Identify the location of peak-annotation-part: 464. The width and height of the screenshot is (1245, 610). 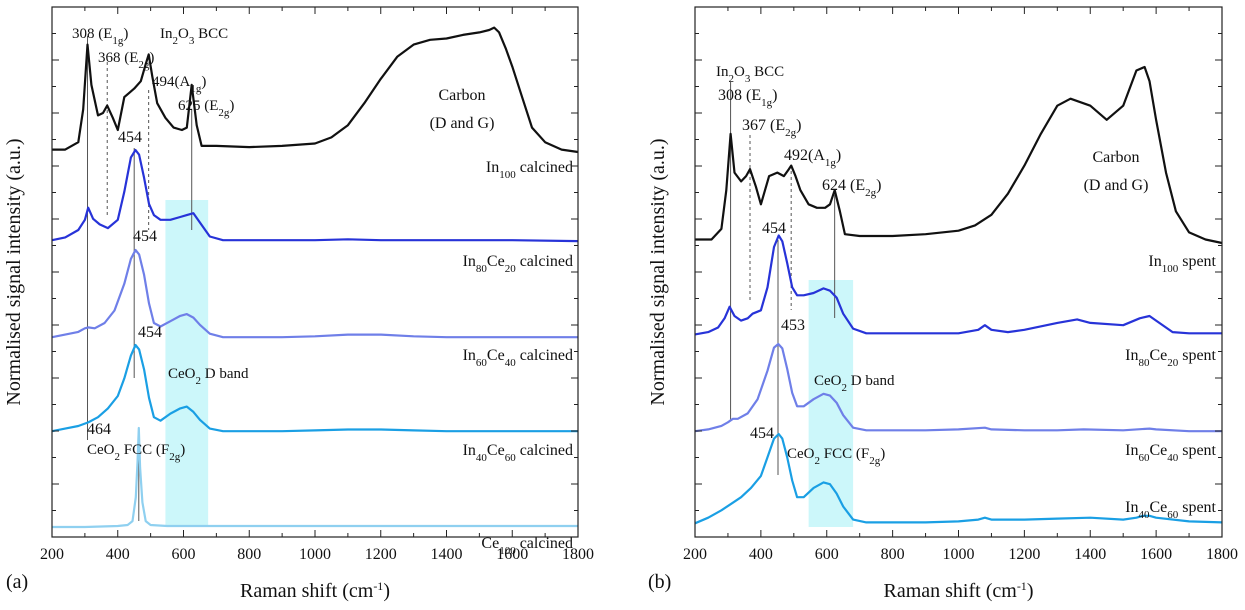
(99, 429).